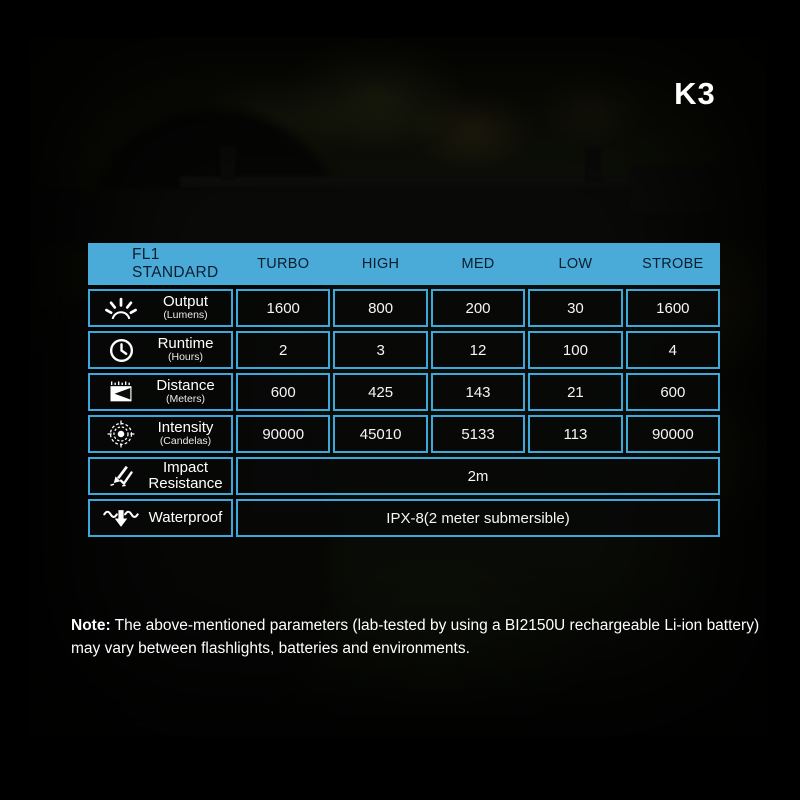 This screenshot has width=800, height=800. Describe the element at coordinates (673, 264) in the screenshot. I see `header-strobe: STROBE` at that location.